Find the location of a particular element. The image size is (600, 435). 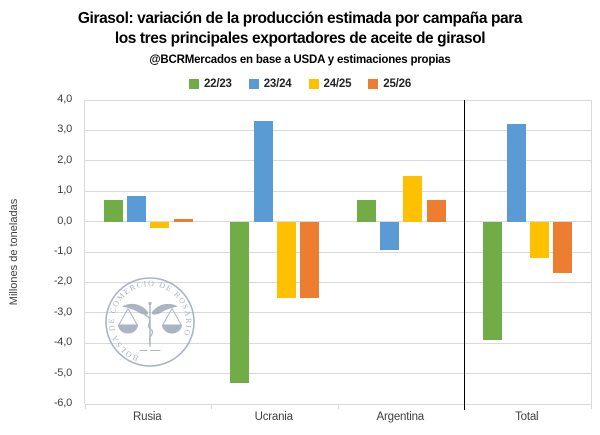

y-tick-label: 3,0 is located at coordinates (64, 129).